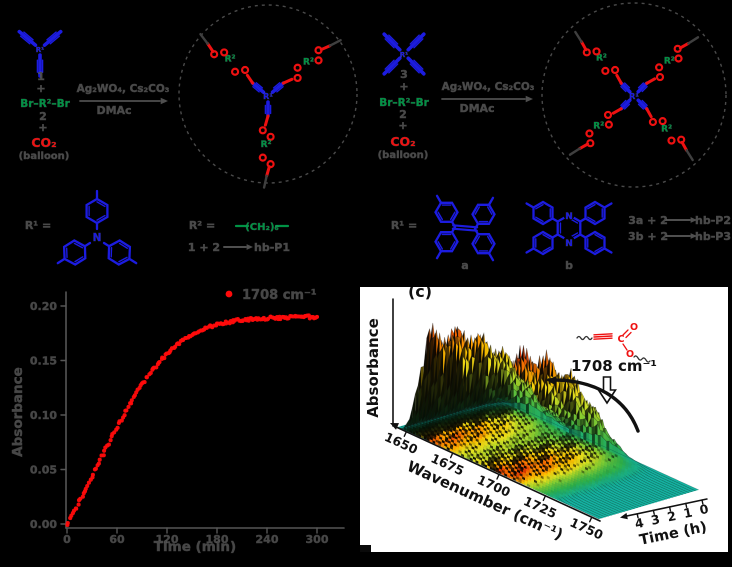 This screenshot has height=567, width=732. What do you see at coordinates (693, 236) in the screenshot?
I see `arrow-head` at bounding box center [693, 236].